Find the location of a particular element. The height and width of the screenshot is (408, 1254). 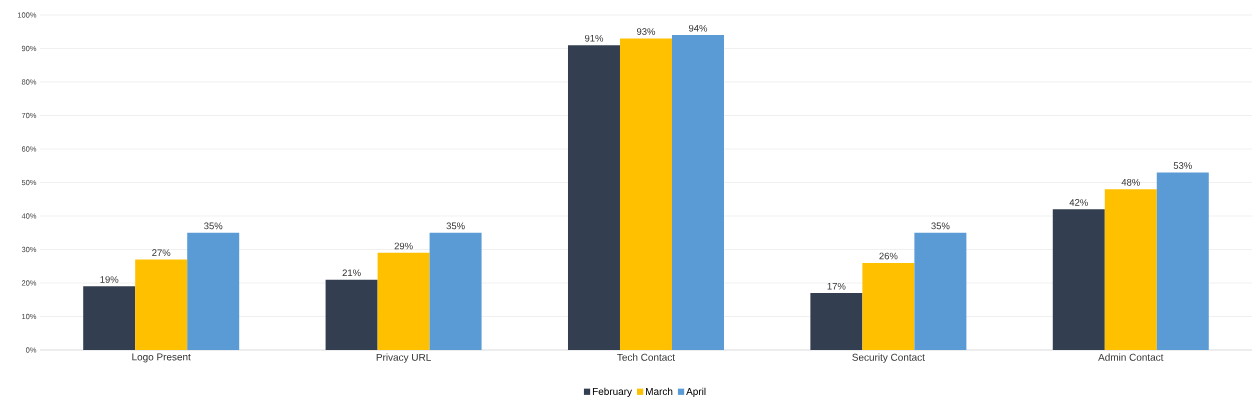

x-tick-label: Tech Contact is located at coordinates (646, 357).